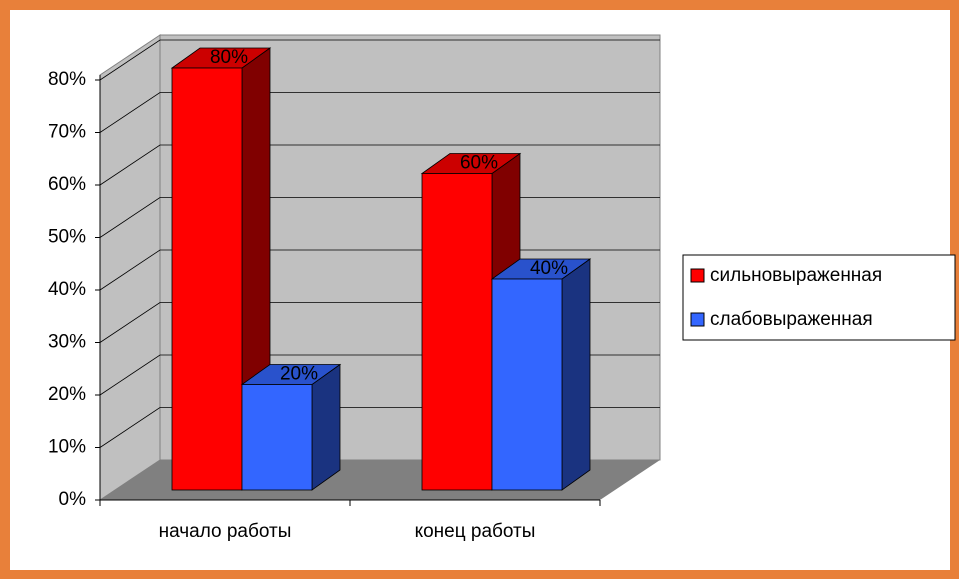 The height and width of the screenshot is (579, 959). What do you see at coordinates (67, 79) in the screenshot?
I see `y-tick-label: 80%` at bounding box center [67, 79].